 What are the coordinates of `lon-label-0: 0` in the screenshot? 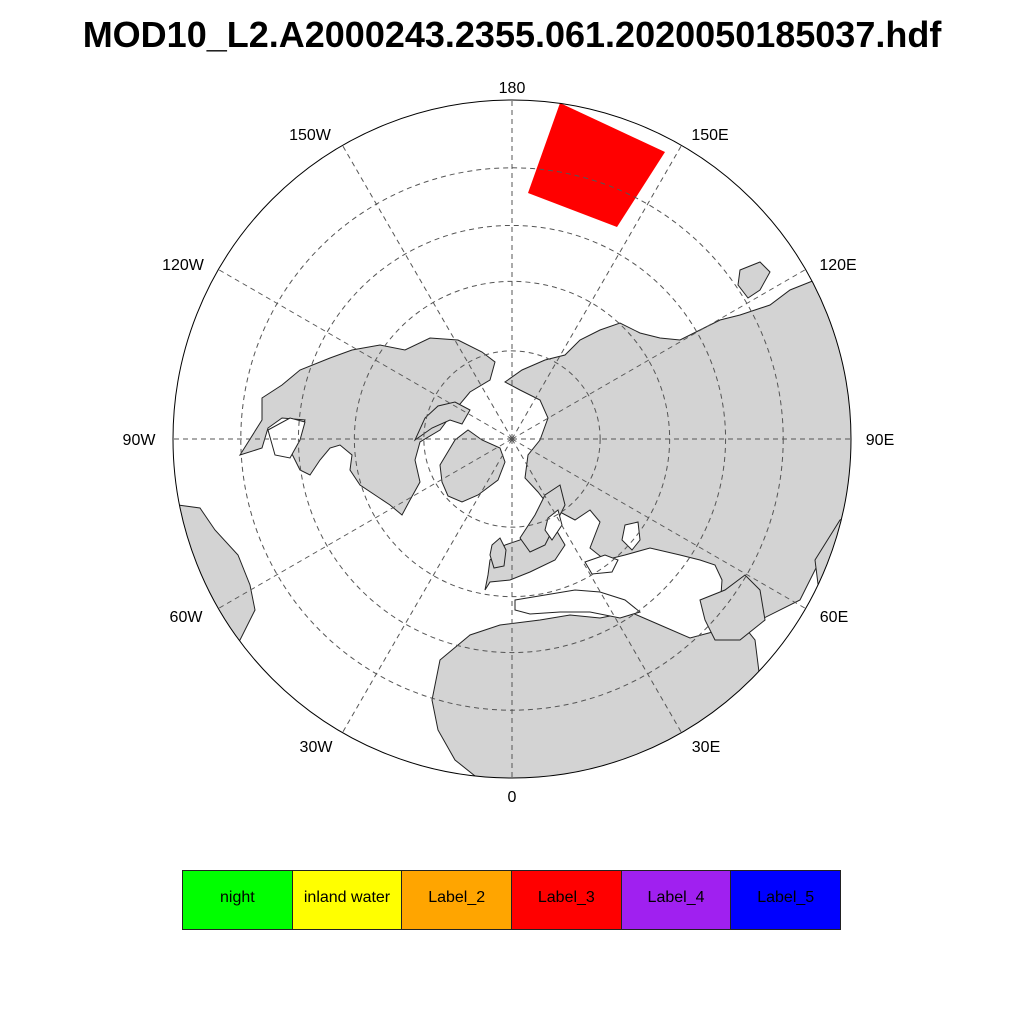 It's located at (512, 797).